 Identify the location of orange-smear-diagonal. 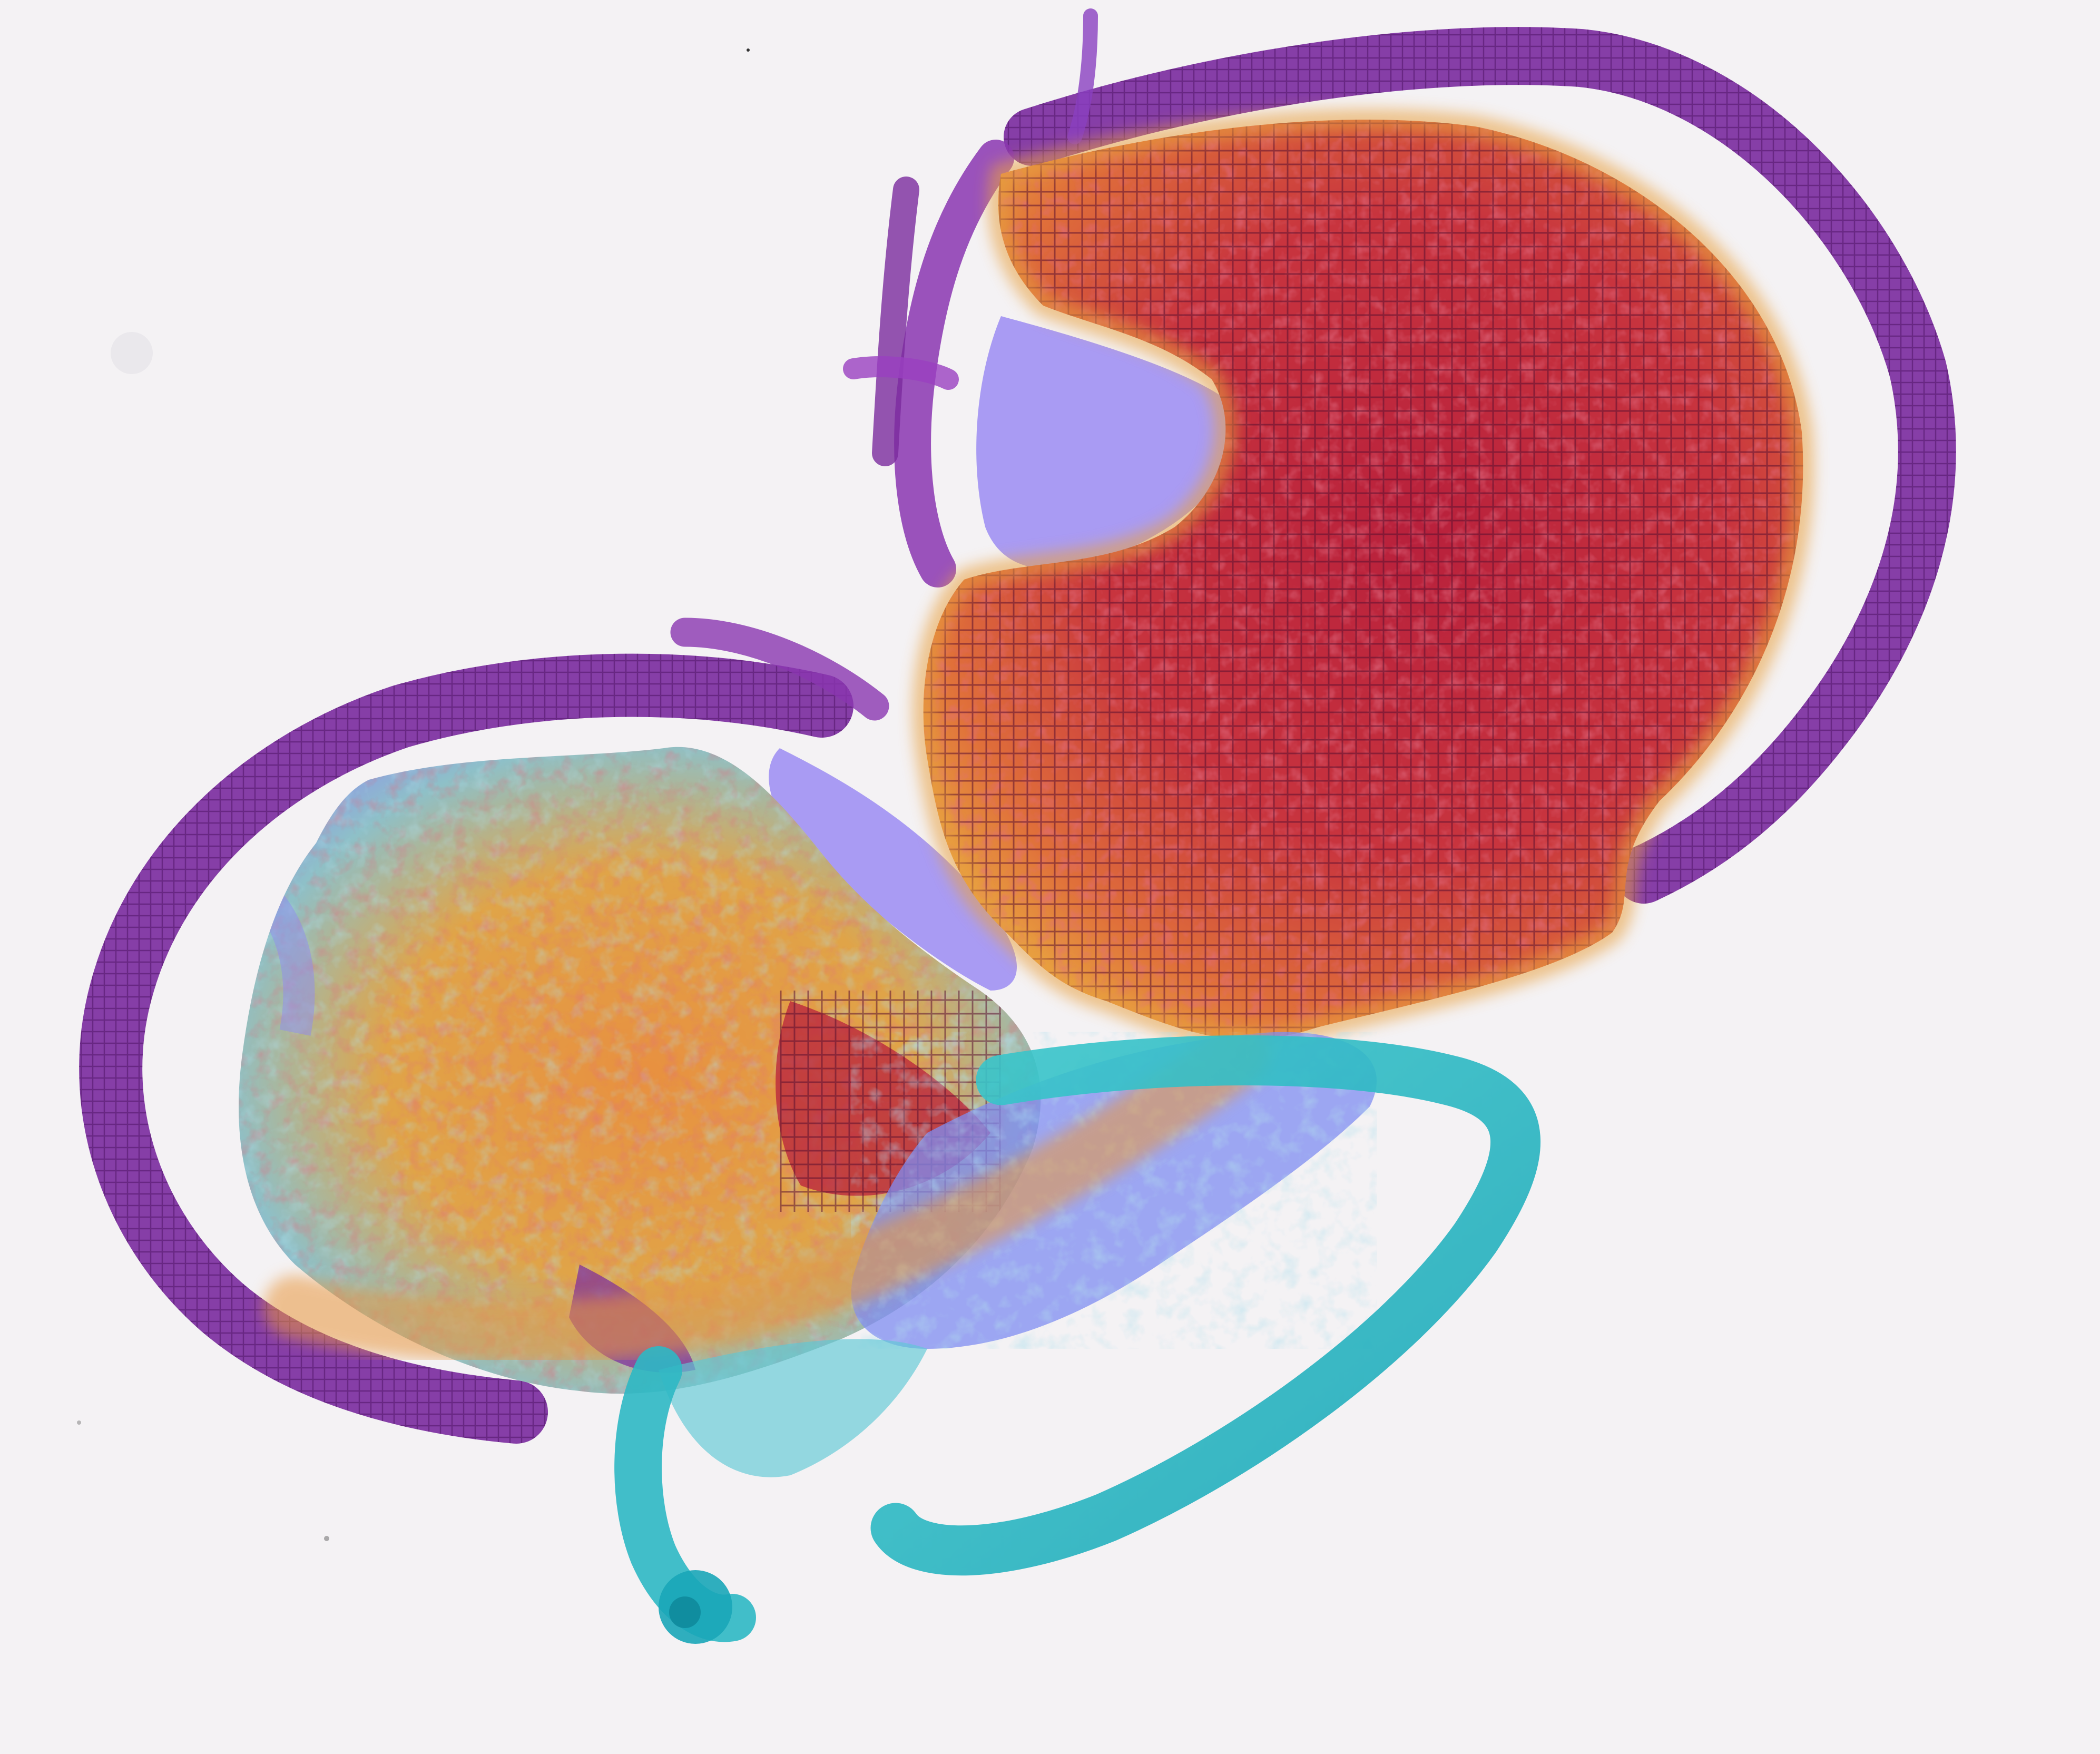
(766, 1193).